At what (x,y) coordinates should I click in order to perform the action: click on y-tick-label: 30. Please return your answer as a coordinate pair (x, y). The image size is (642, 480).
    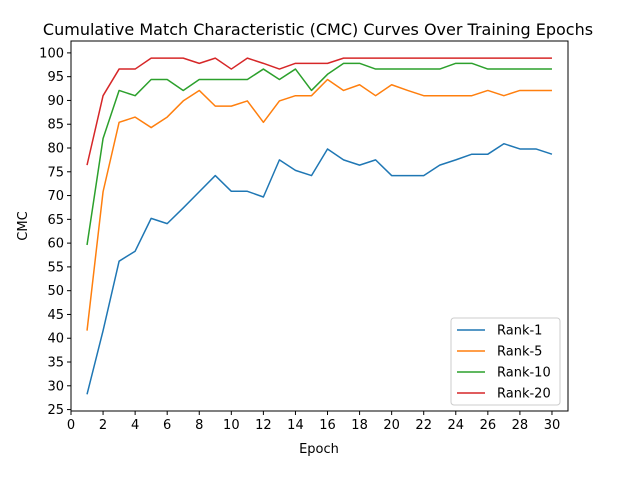
    Looking at the image, I should click on (55, 386).